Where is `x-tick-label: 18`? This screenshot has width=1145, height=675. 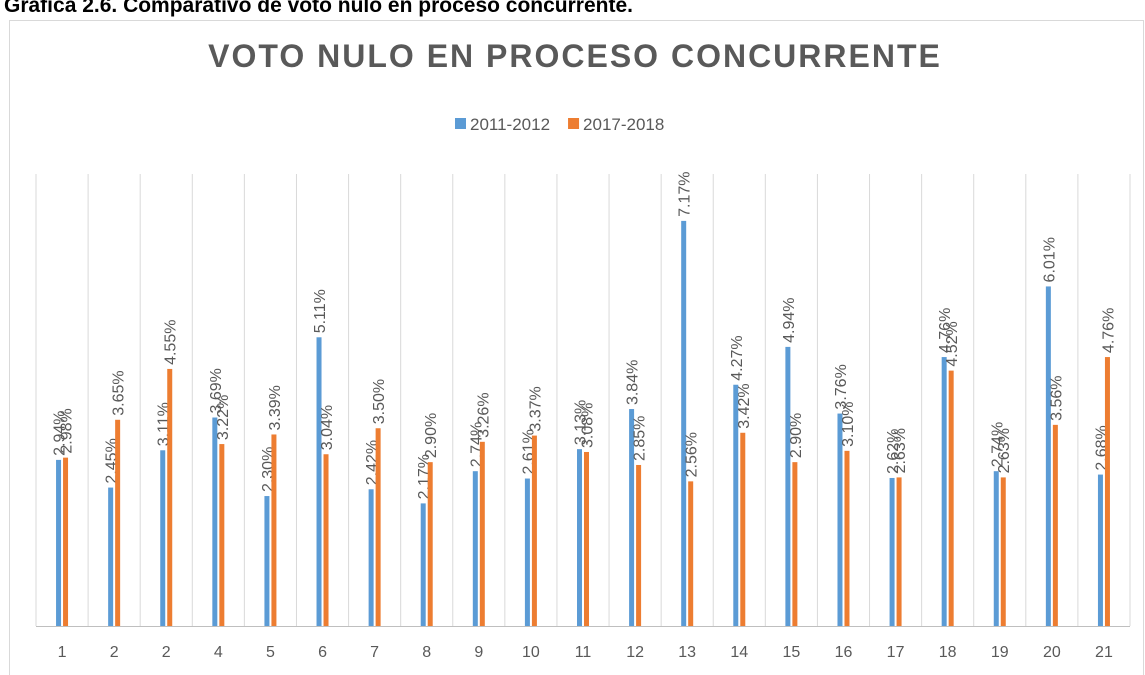
x-tick-label: 18 is located at coordinates (948, 652).